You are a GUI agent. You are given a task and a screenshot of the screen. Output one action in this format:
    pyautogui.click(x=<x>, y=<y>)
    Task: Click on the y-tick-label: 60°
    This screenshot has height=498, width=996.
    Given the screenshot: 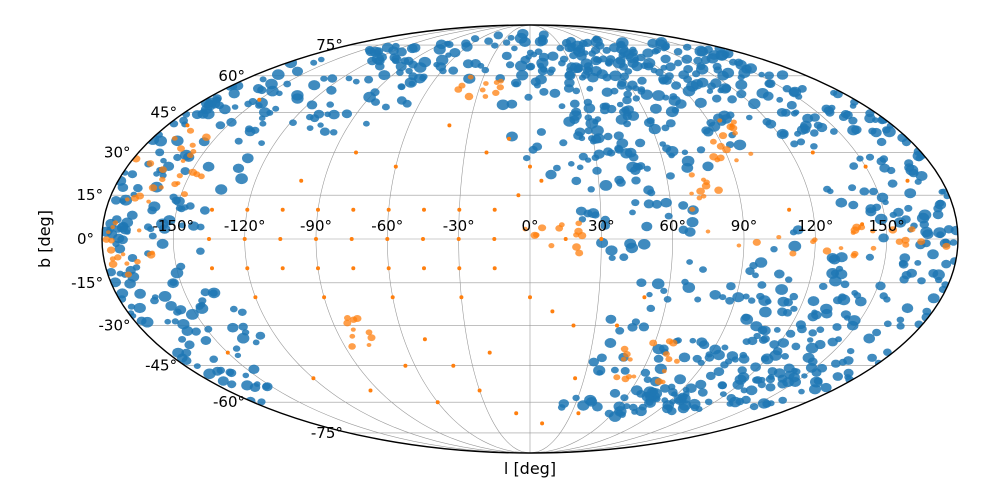 What is the action you would take?
    pyautogui.click(x=231, y=76)
    